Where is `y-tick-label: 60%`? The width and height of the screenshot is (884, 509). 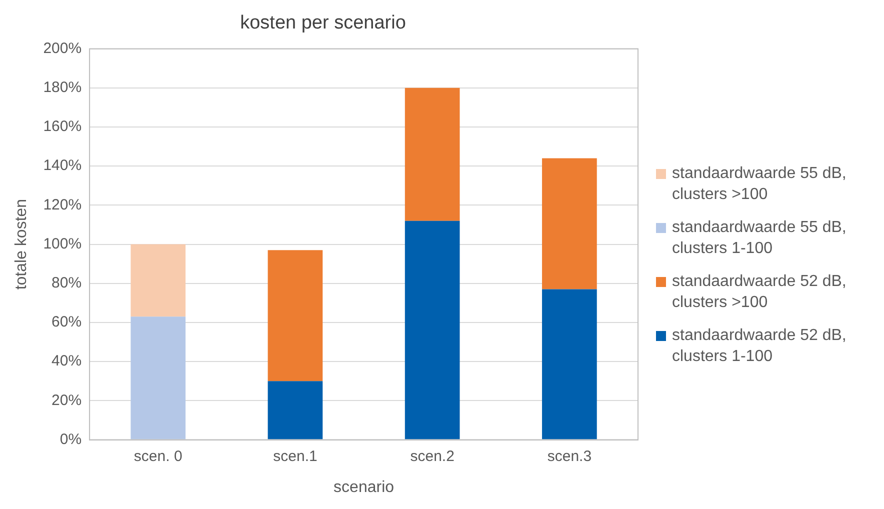 y-tick-label: 60% is located at coordinates (67, 322).